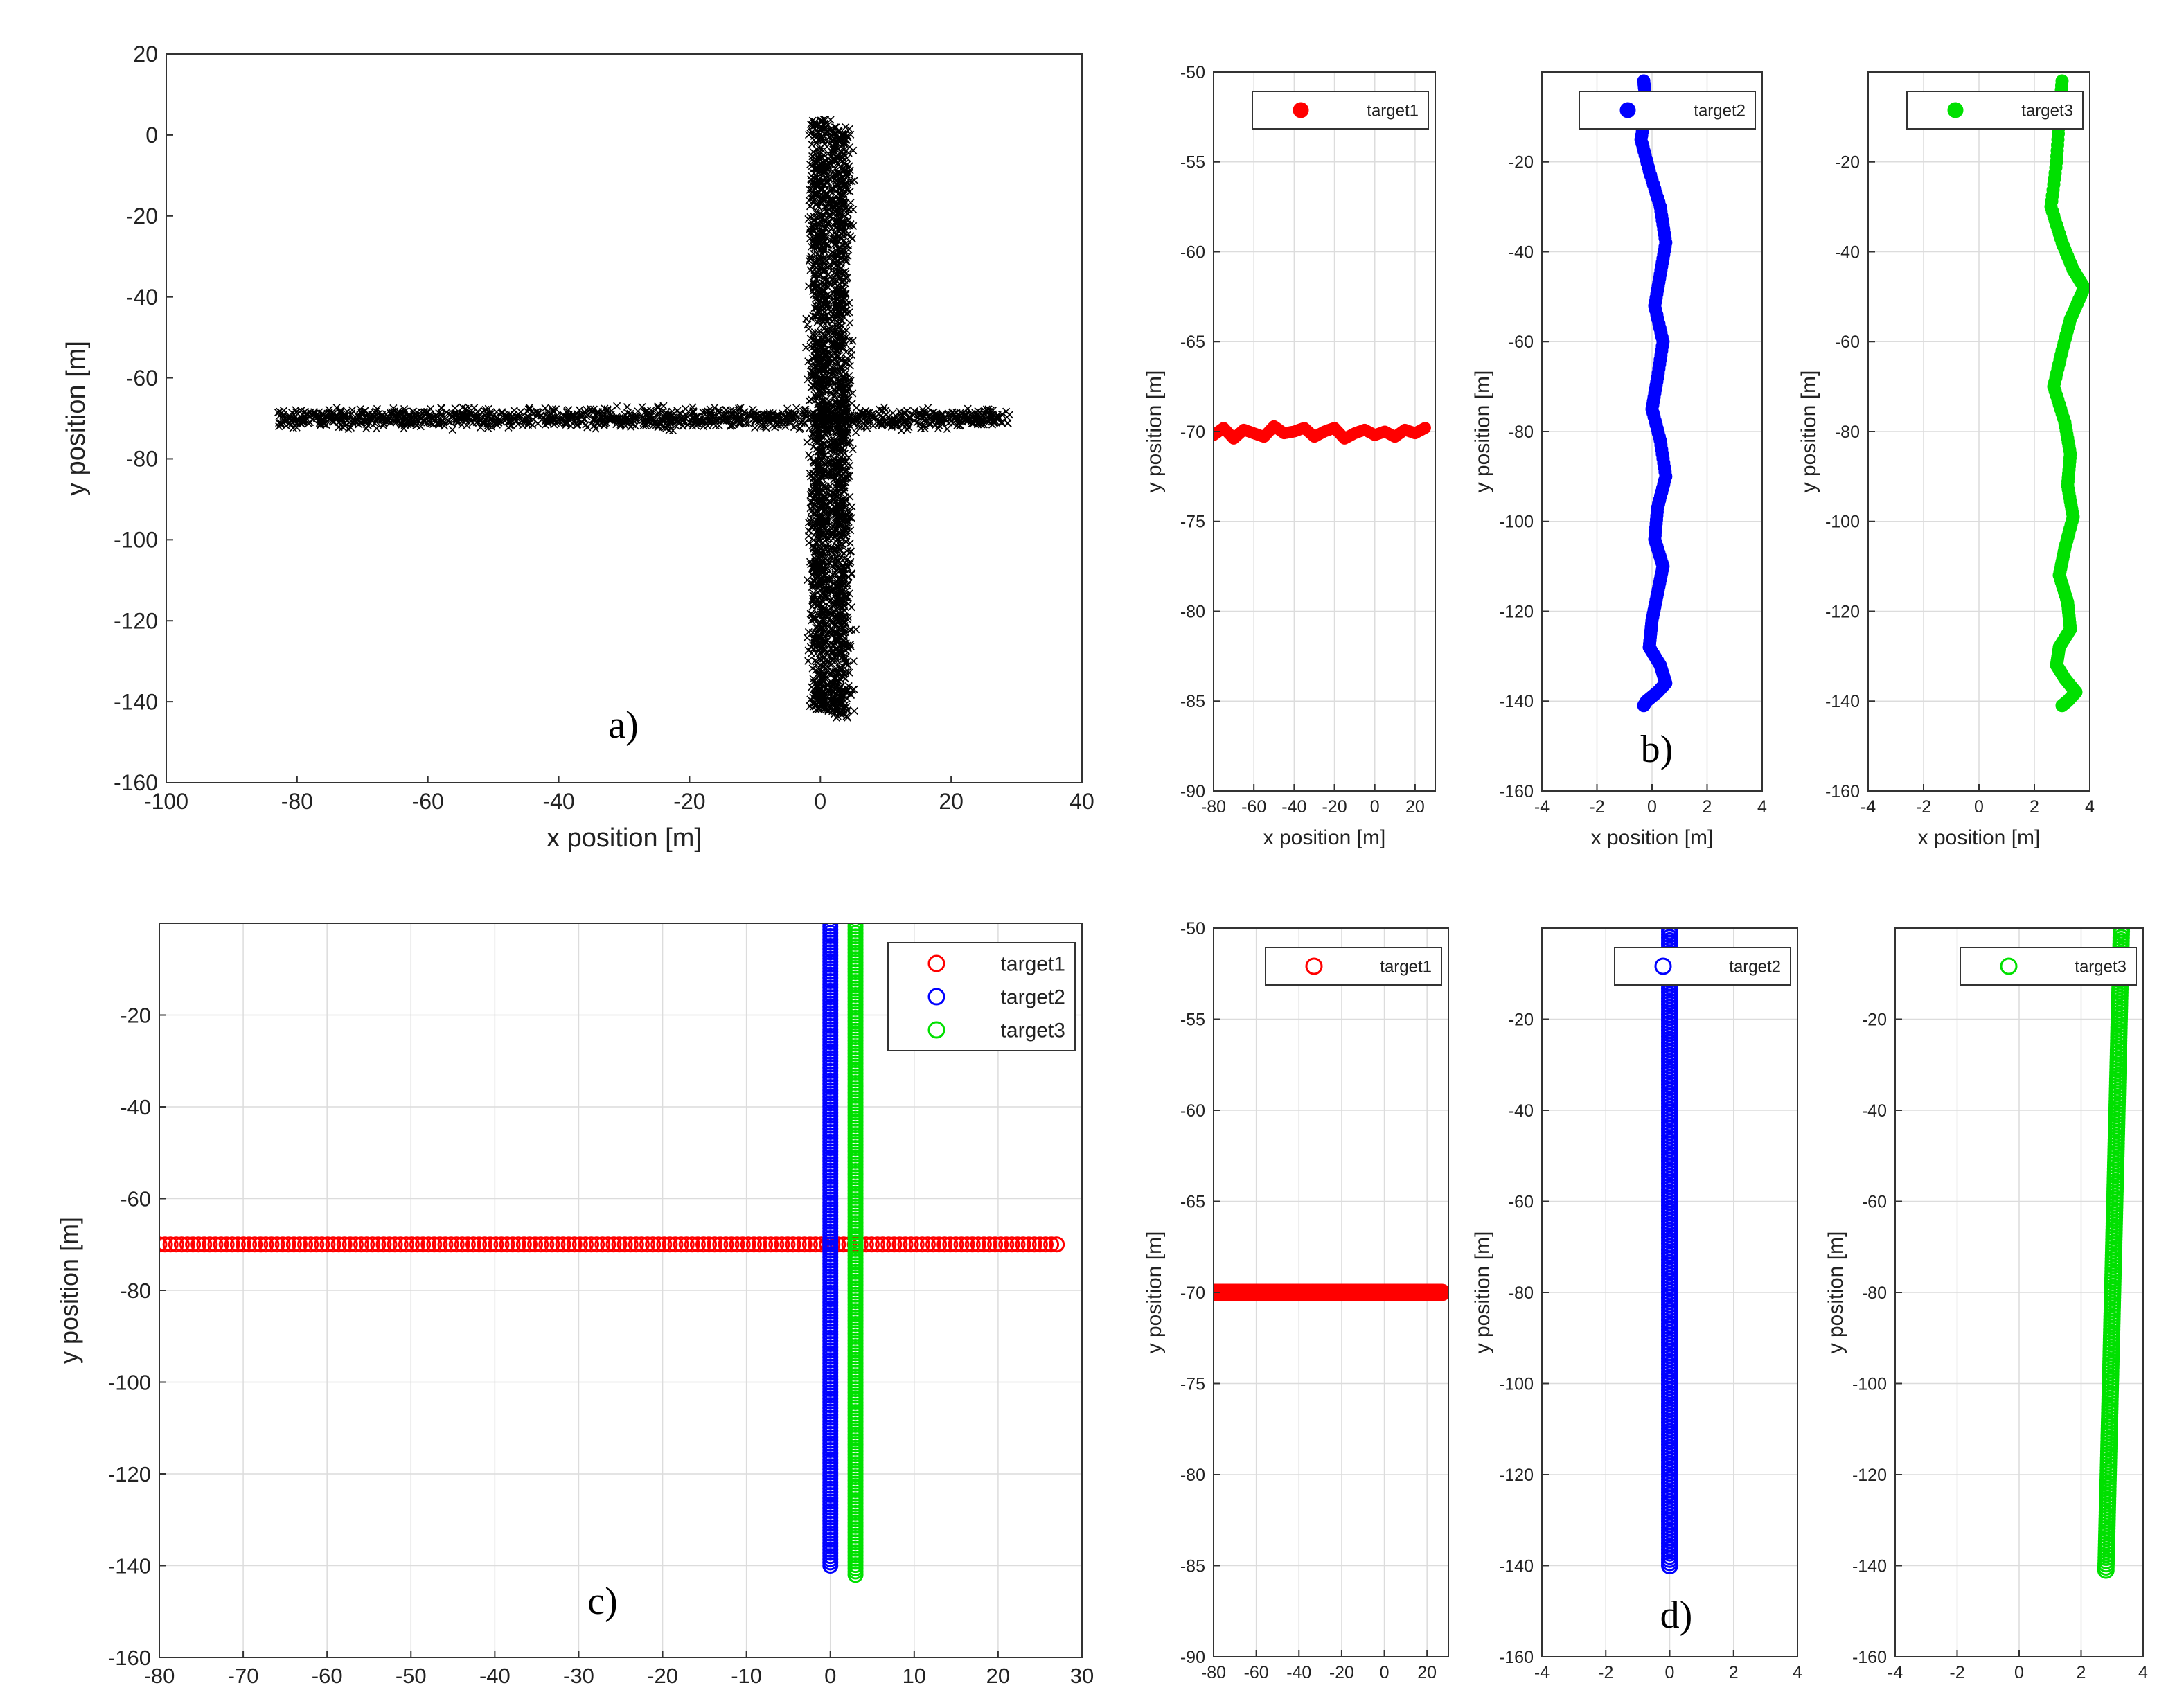 Image resolution: width=2184 pixels, height=1699 pixels. I want to click on series-group, so click(1322, 432).